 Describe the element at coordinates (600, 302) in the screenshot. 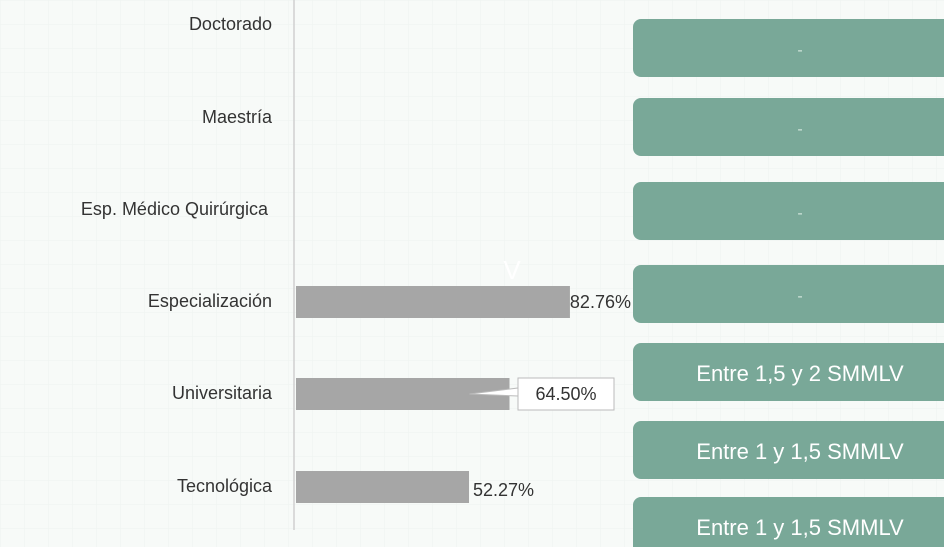

I see `value-label: 82.76%` at that location.